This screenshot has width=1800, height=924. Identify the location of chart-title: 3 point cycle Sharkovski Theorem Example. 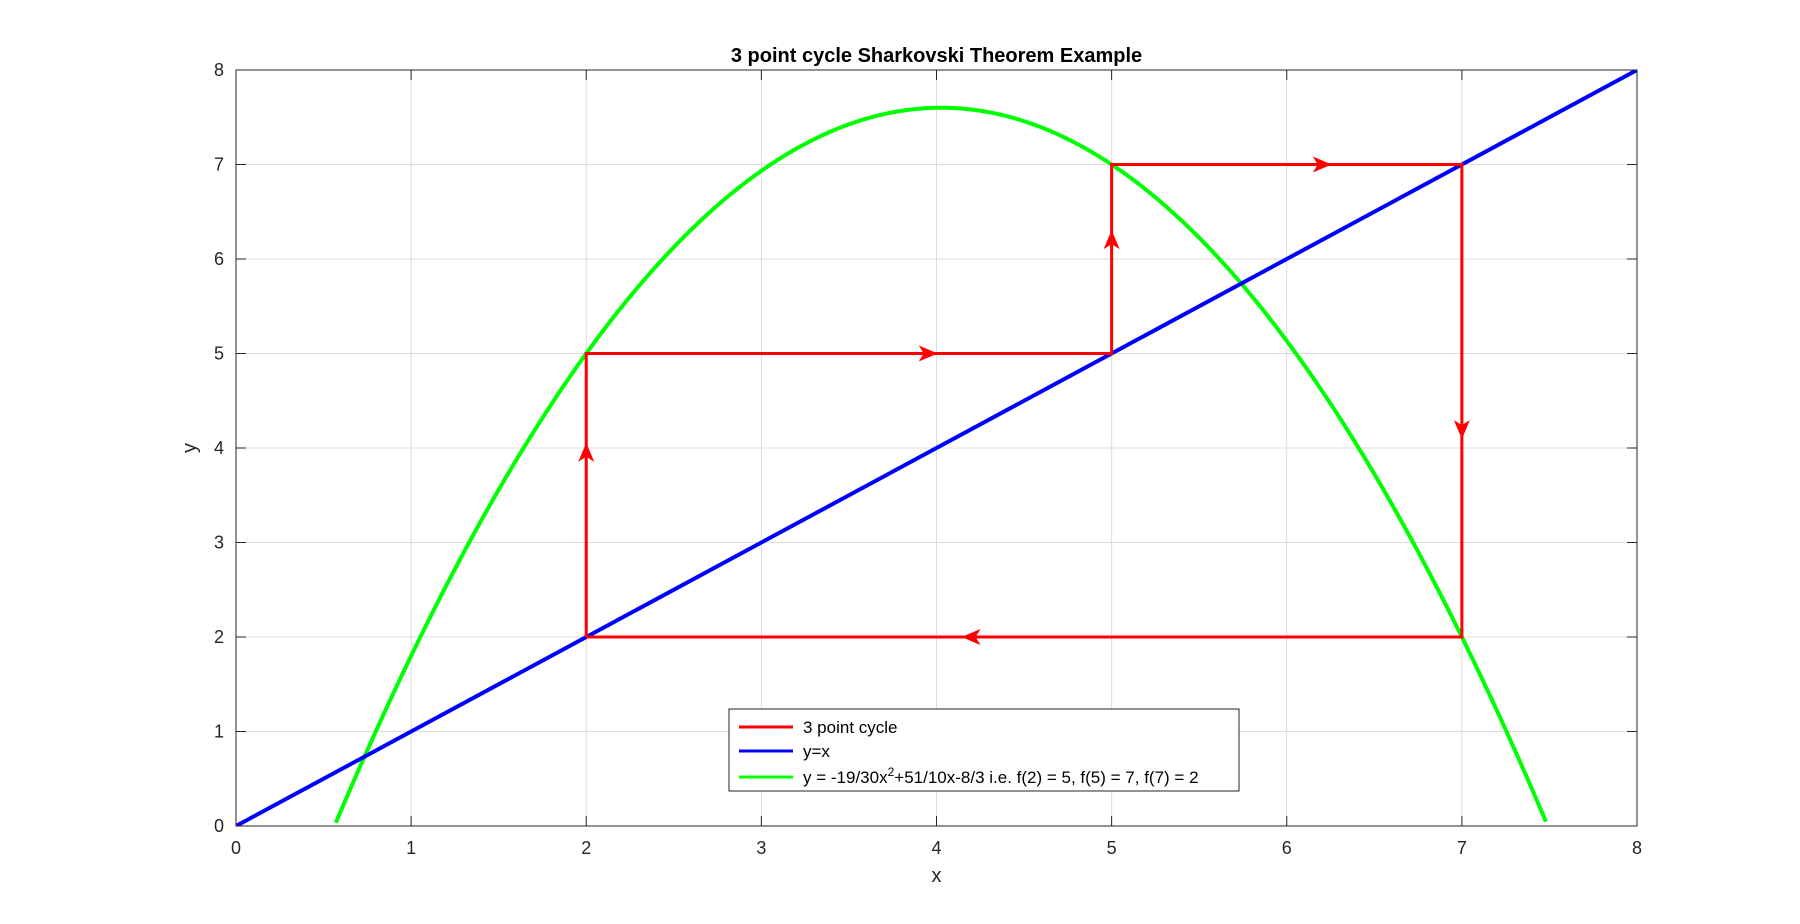
(936, 56).